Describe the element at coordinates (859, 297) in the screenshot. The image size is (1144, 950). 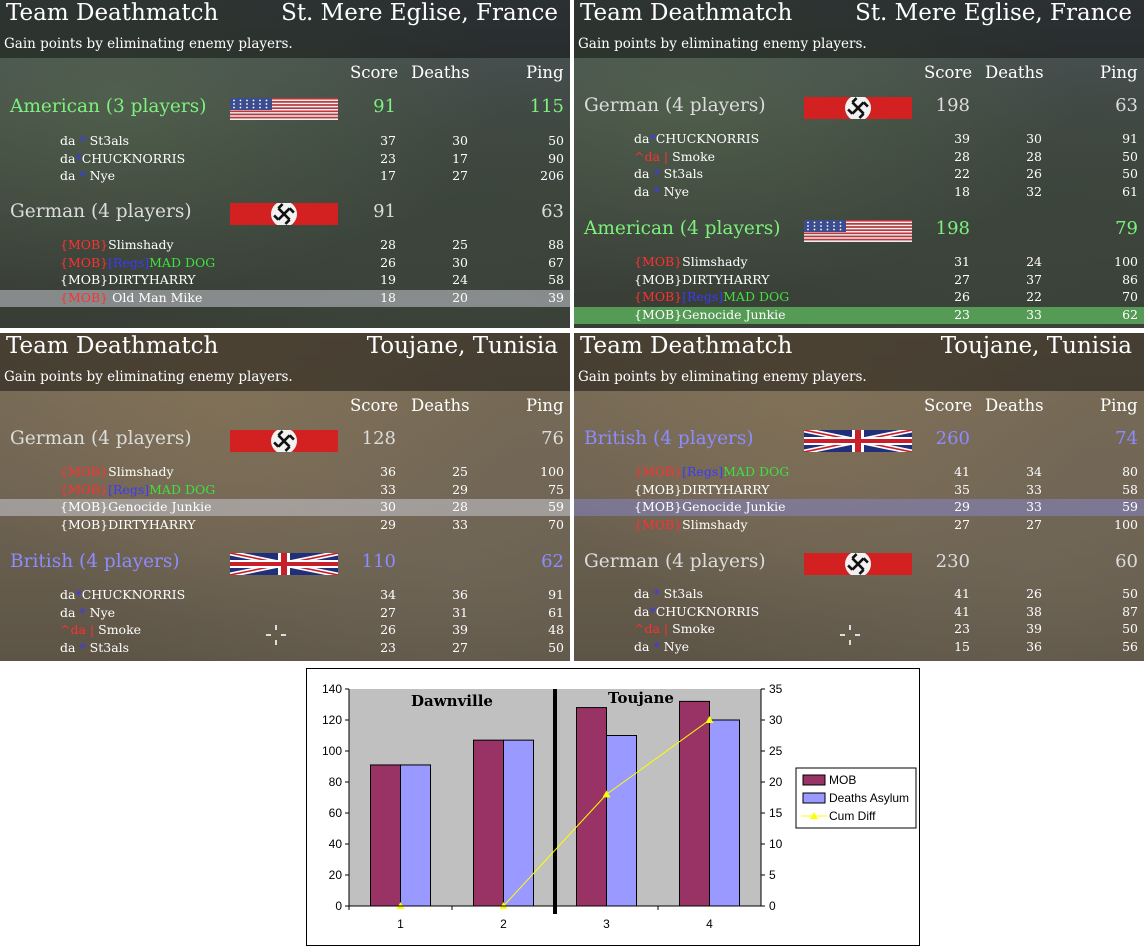
I see `player-row: {MOB}[Regs]MAD DOG 26 22 70` at that location.